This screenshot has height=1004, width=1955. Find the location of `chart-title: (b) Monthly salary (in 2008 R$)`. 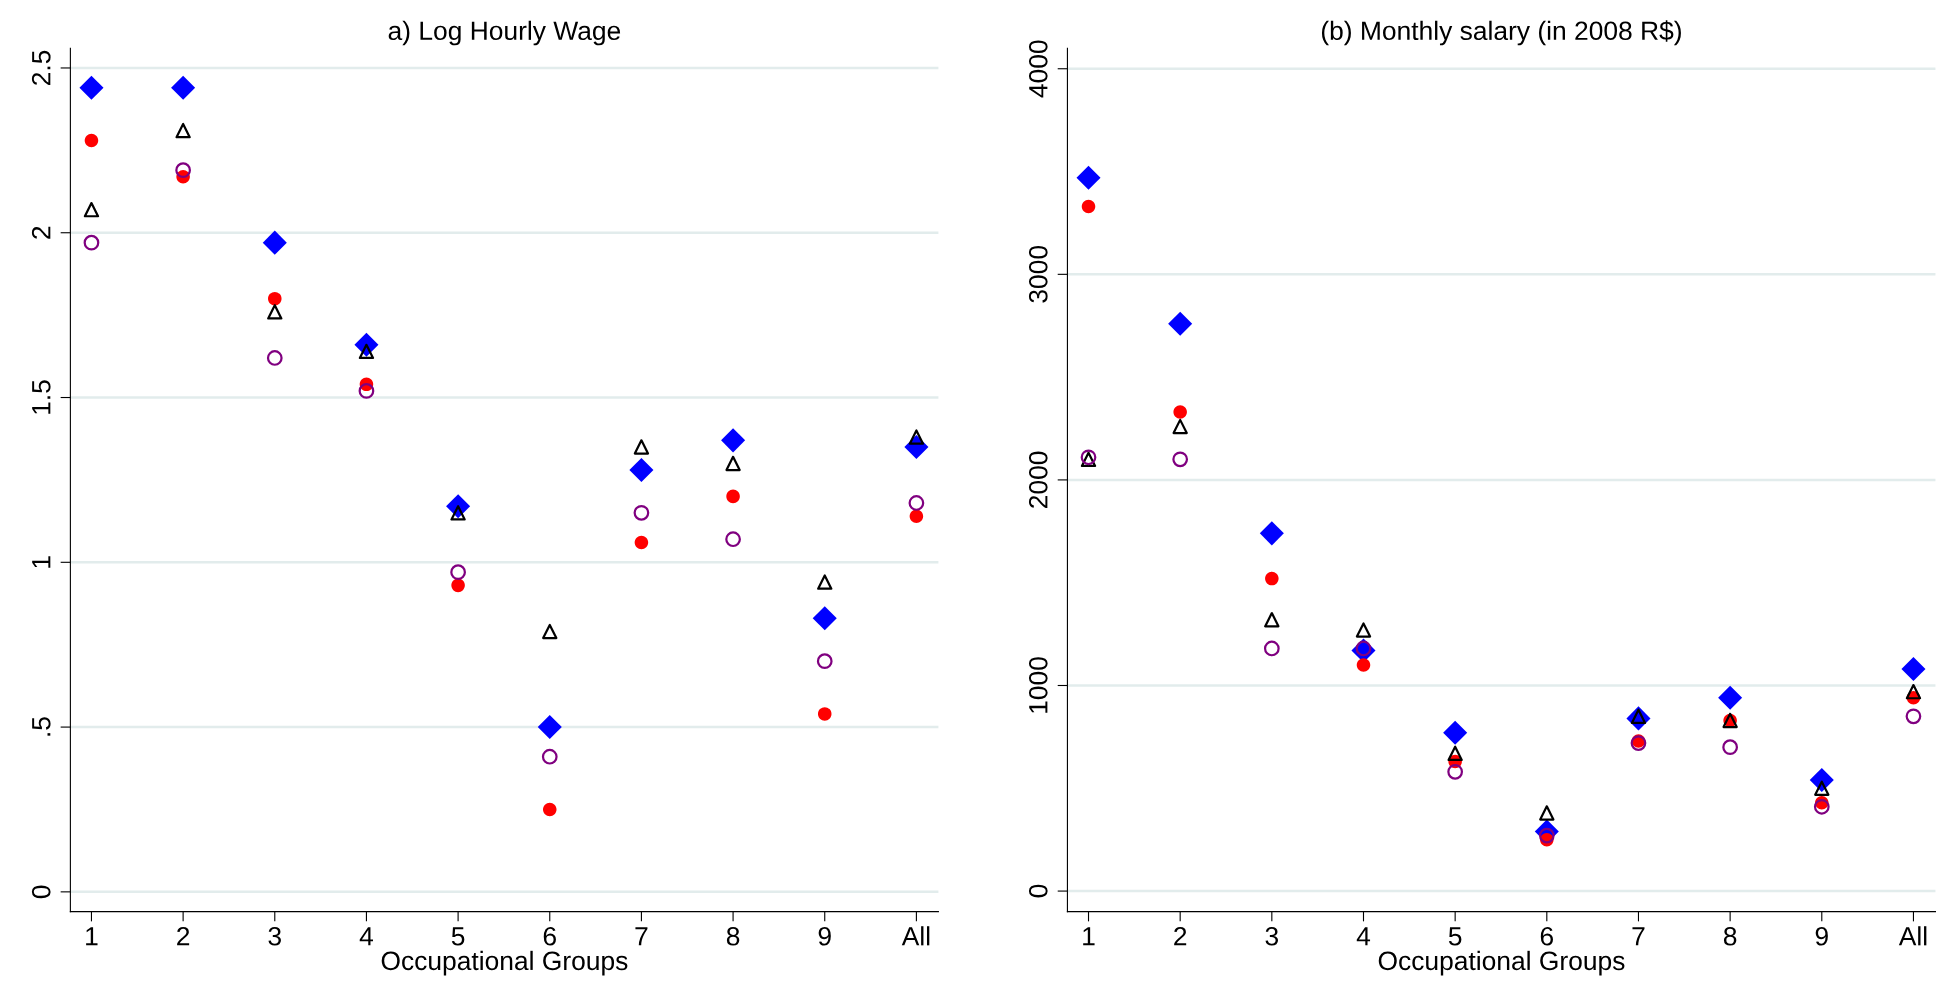

chart-title: (b) Monthly salary (in 2008 R$) is located at coordinates (1501, 33).